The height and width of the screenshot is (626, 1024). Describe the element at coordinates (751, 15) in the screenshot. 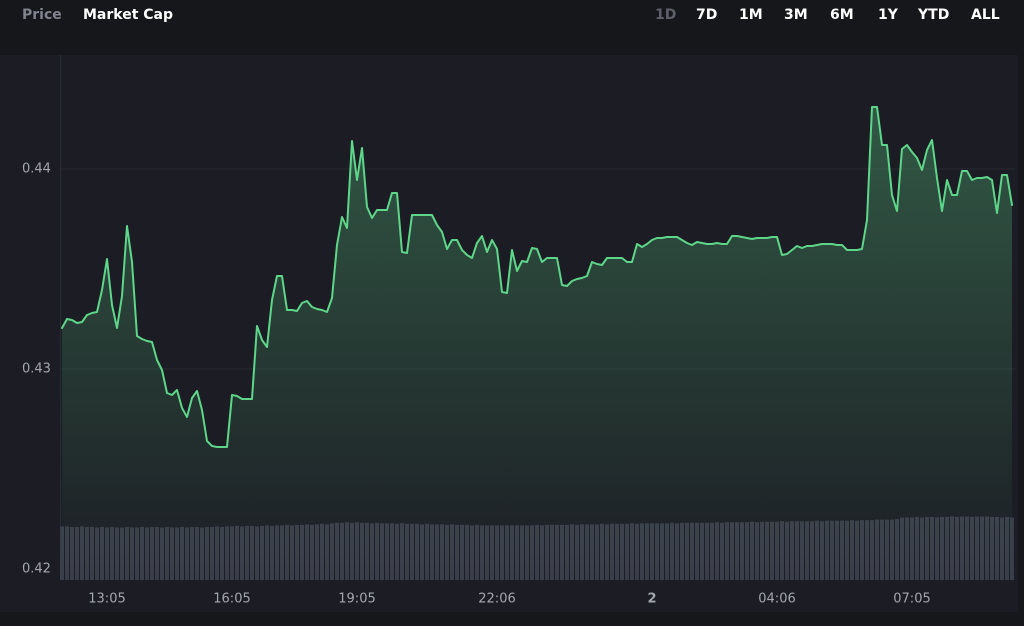

I see `range-button: 1M` at that location.